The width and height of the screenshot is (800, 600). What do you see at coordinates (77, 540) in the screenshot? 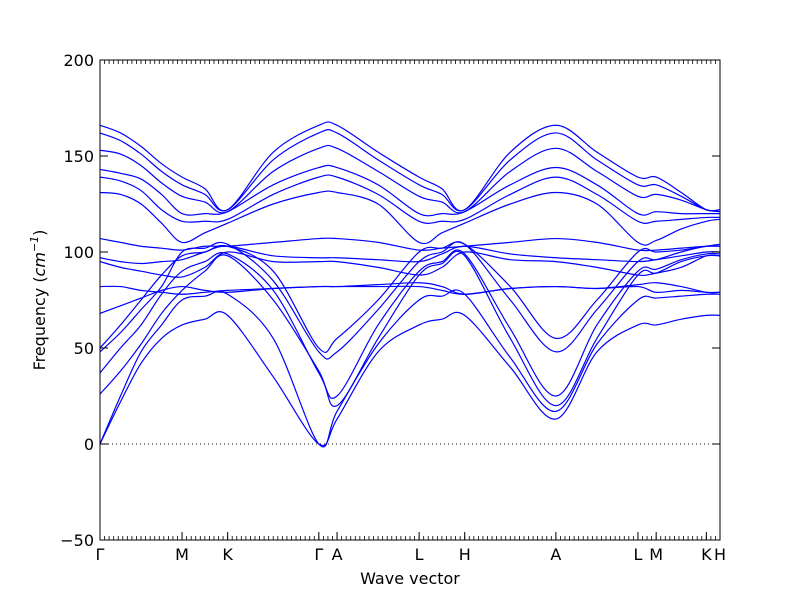
I see `y-tick-label: −50` at bounding box center [77, 540].